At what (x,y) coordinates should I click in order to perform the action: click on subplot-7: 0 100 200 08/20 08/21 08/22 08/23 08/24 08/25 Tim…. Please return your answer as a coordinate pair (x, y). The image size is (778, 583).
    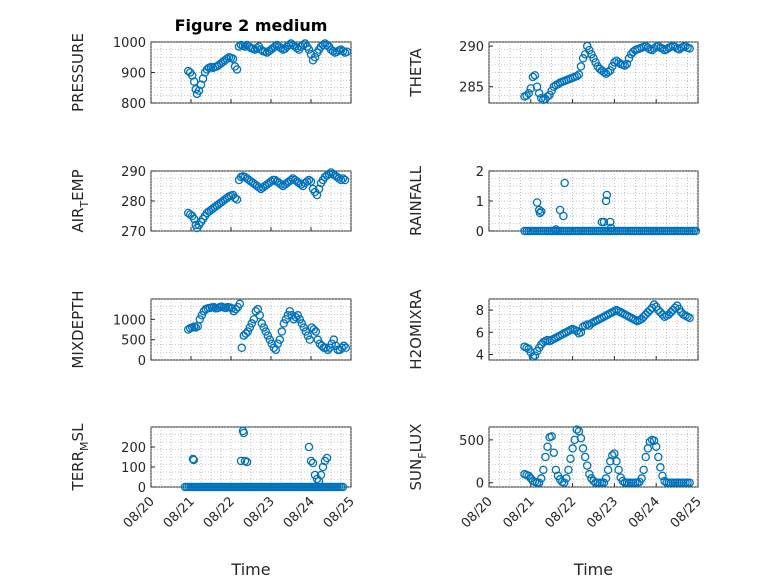
    Looking at the image, I should click on (213, 501).